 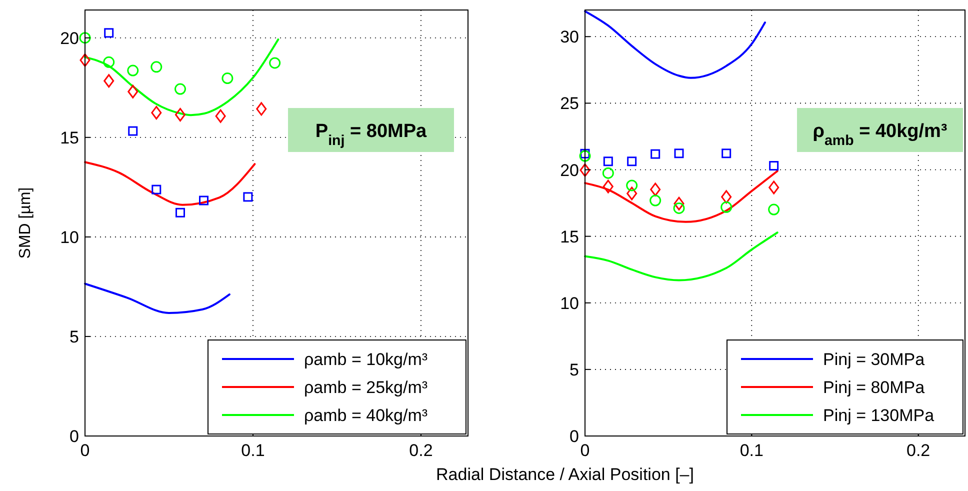 What do you see at coordinates (25, 223) in the screenshot?
I see `y-axis-title: SMD [µm]` at bounding box center [25, 223].